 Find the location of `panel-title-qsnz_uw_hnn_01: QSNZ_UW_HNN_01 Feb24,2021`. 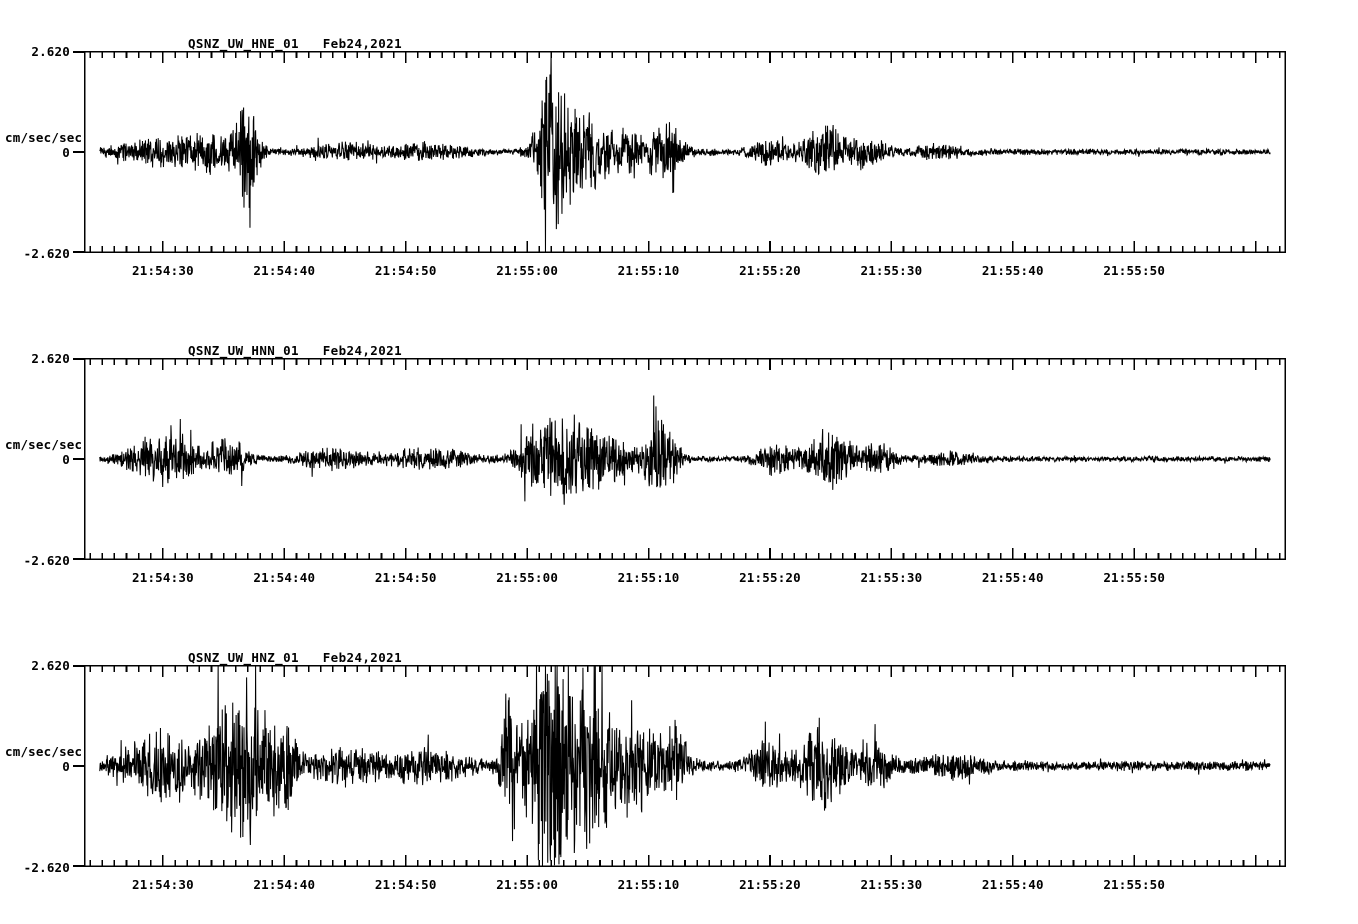

panel-title-qsnz_uw_hnn_01: QSNZ_UW_HNN_01 Feb24,2021 is located at coordinates (295, 350).